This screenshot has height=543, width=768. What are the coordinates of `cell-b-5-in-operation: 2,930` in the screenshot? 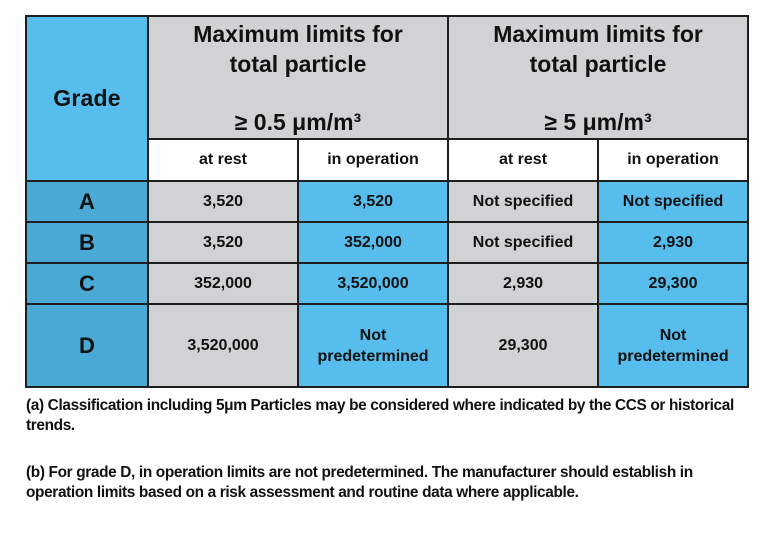 It's located at (673, 242).